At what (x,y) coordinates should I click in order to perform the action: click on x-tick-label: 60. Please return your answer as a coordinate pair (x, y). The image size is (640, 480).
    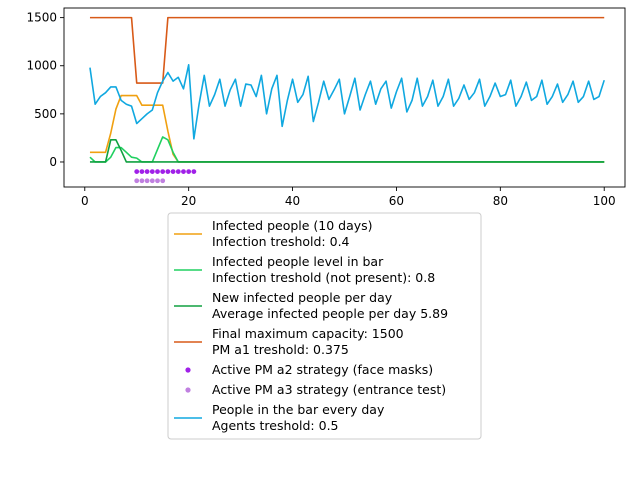
    Looking at the image, I should click on (396, 201).